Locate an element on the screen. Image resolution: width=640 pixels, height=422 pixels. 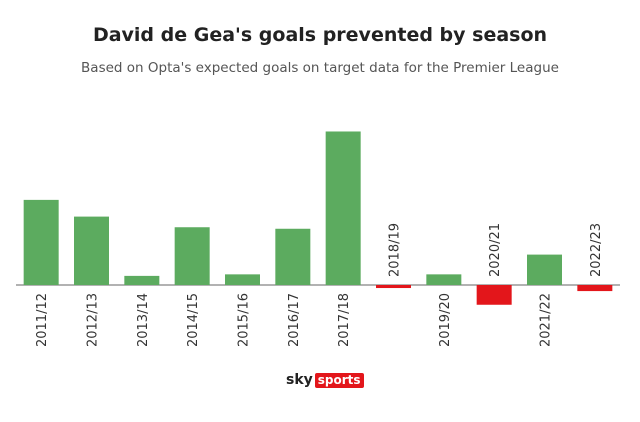
x-tick-label: 2022/23 is located at coordinates (596, 250).